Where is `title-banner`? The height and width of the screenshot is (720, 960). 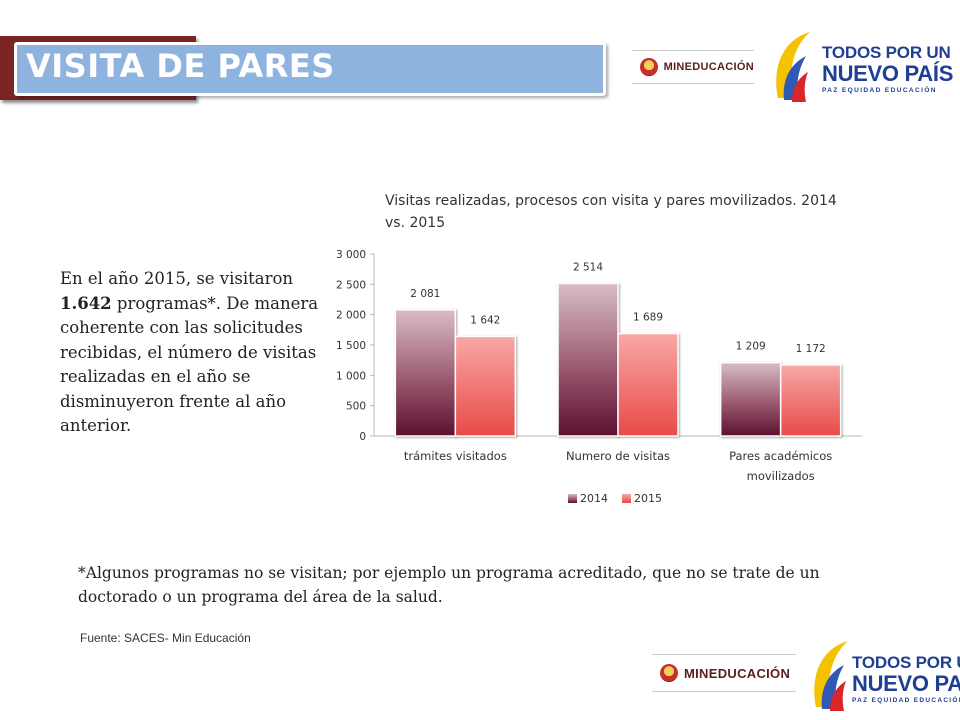
title-banner is located at coordinates (310, 69).